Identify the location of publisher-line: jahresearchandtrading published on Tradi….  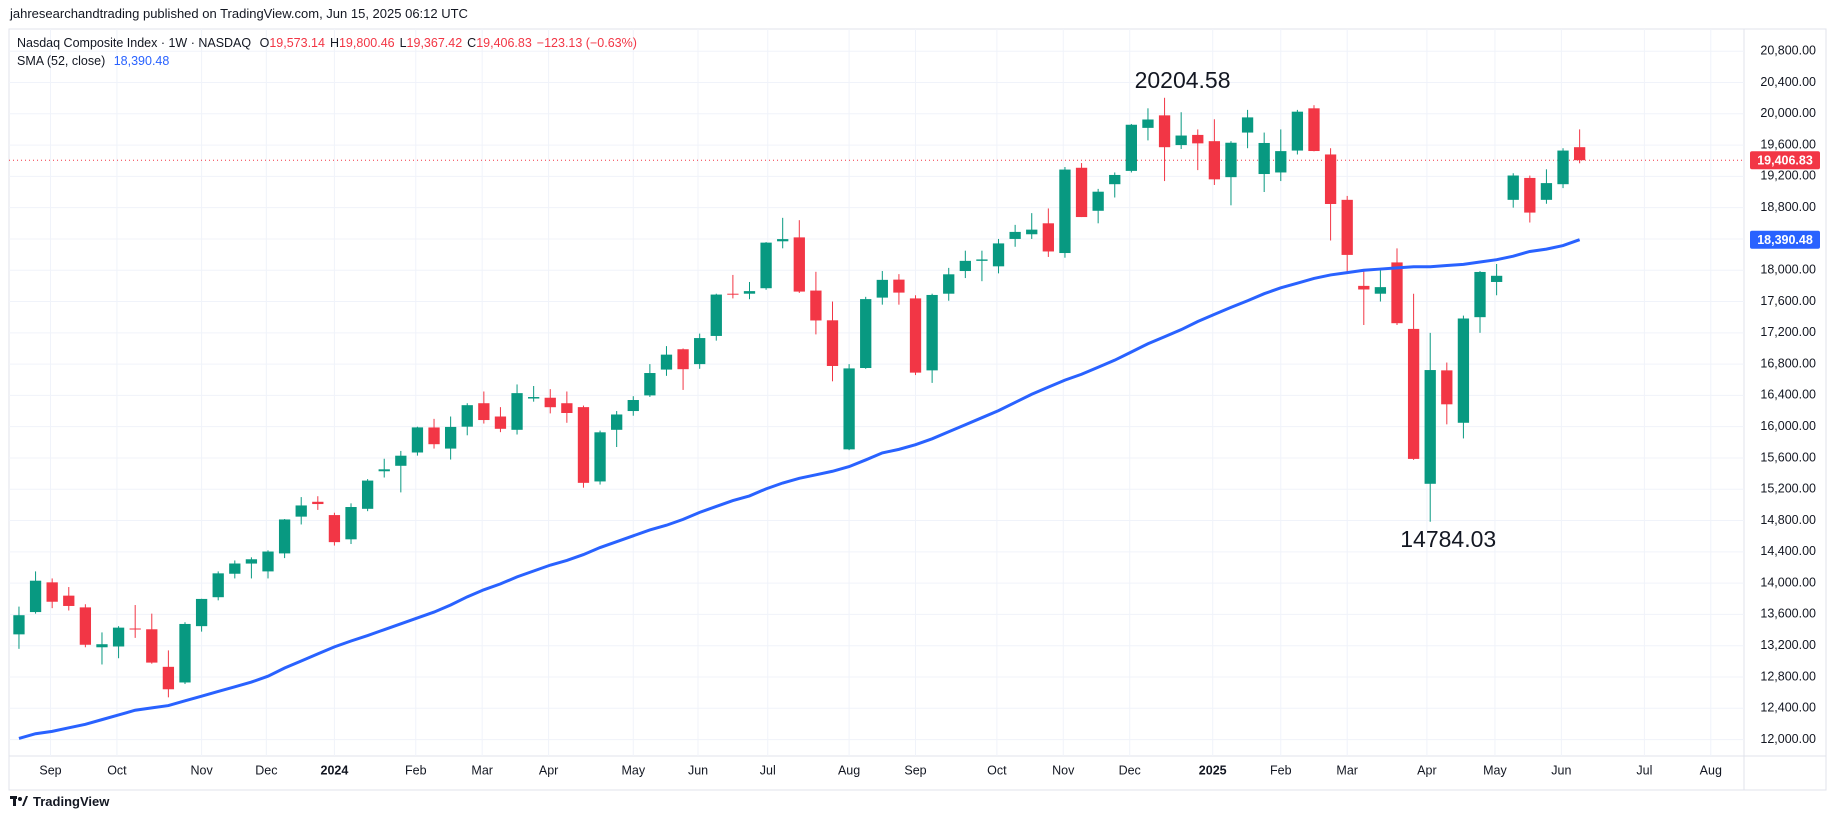
(239, 13).